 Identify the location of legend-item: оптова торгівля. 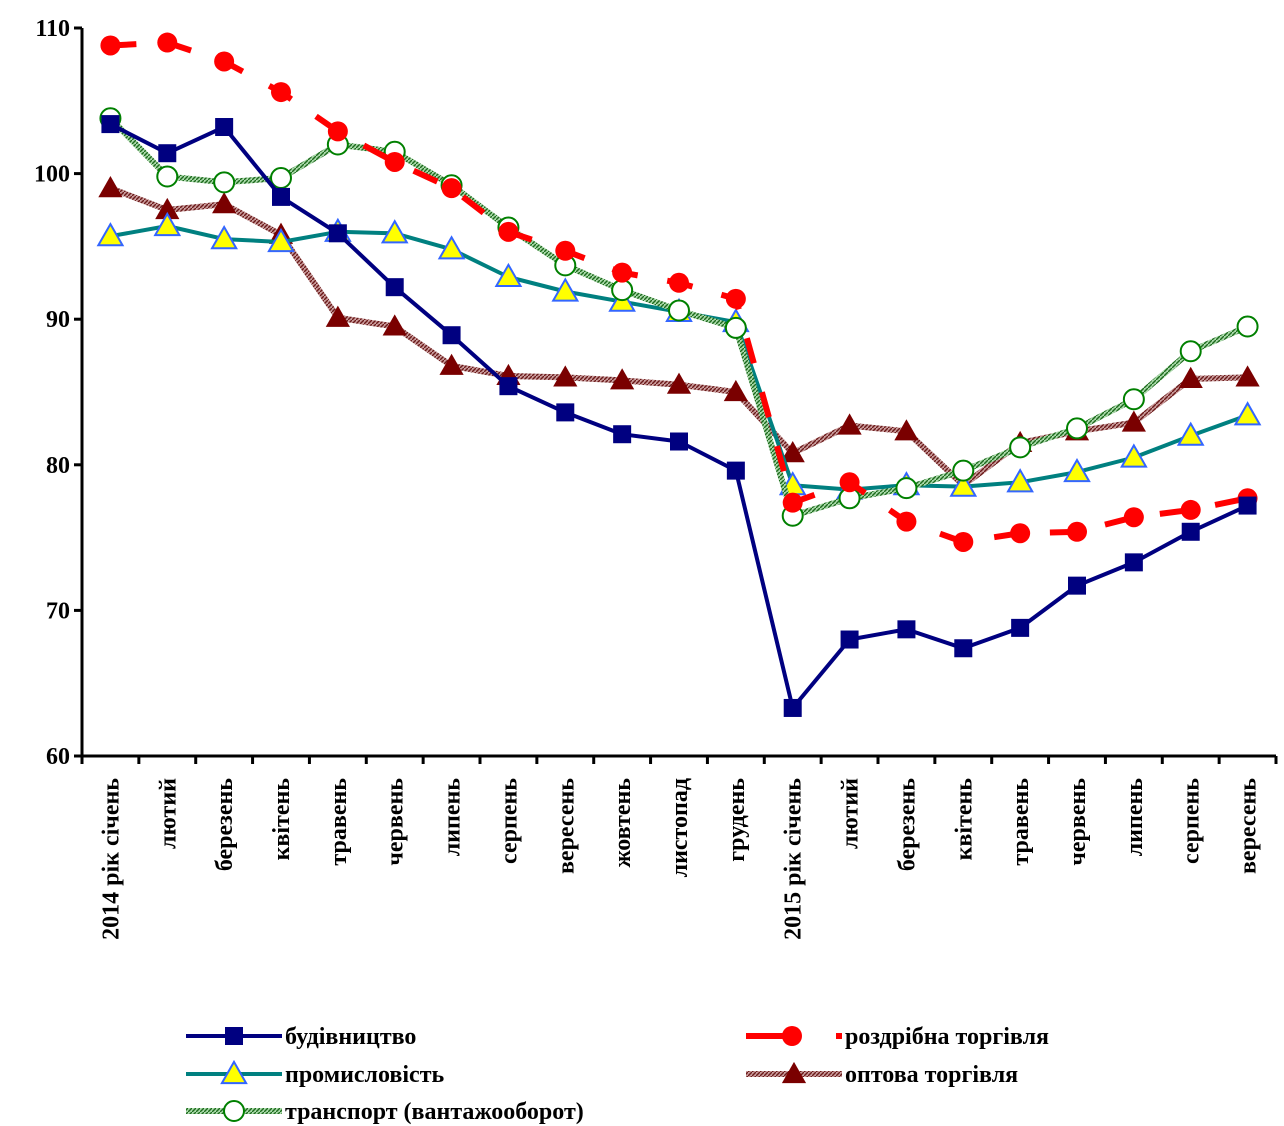
(882, 1074).